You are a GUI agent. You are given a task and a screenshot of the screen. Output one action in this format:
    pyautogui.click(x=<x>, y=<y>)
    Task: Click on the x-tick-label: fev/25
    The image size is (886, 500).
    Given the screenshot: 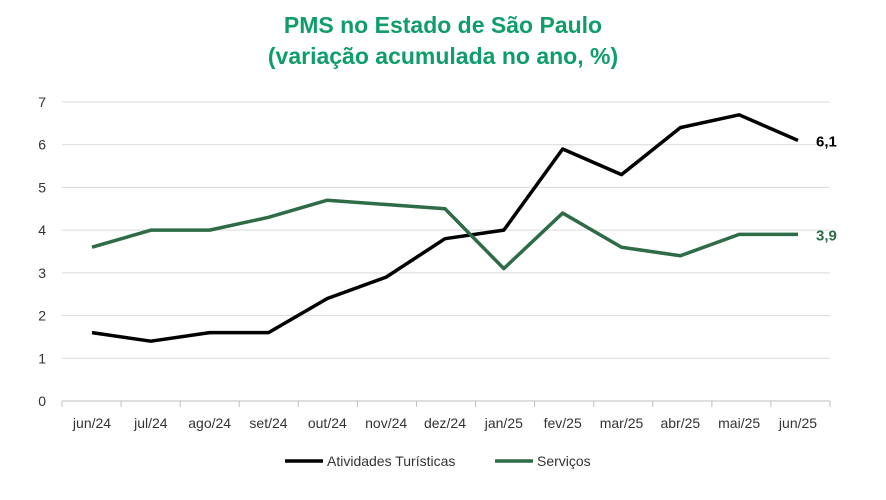 What is the action you would take?
    pyautogui.click(x=563, y=423)
    